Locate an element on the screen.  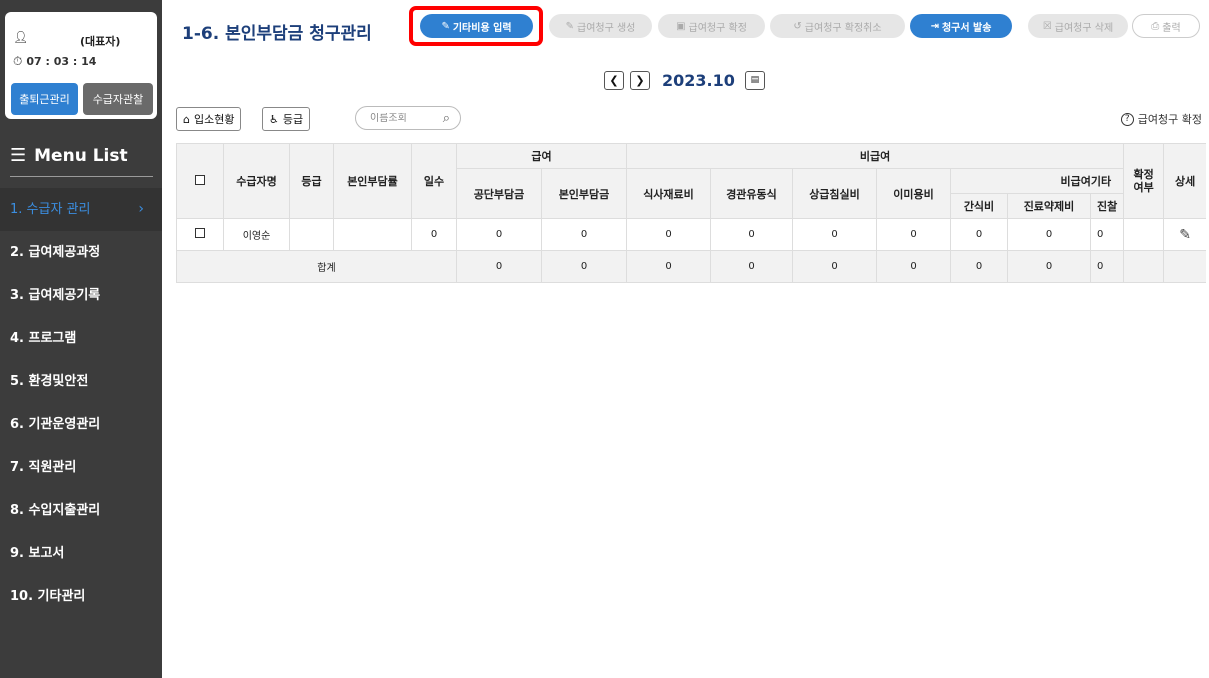
sum-hair: 0 is located at coordinates (913, 266).